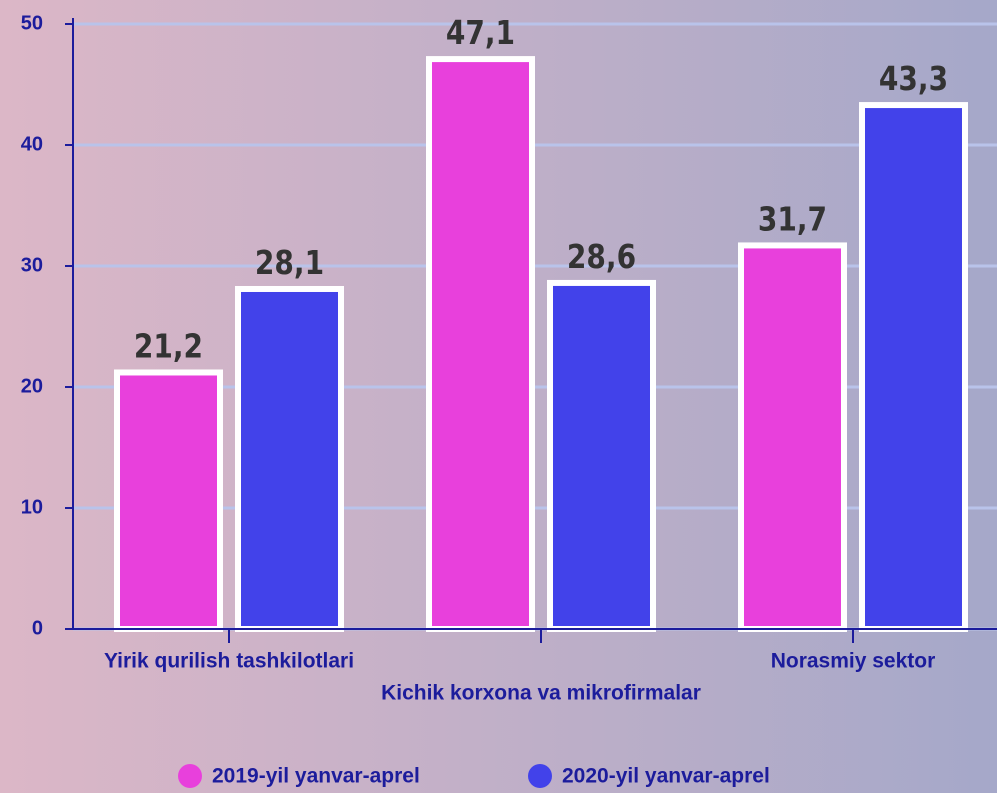  Describe the element at coordinates (37, 628) in the screenshot. I see `y-tick-label: 0` at that location.